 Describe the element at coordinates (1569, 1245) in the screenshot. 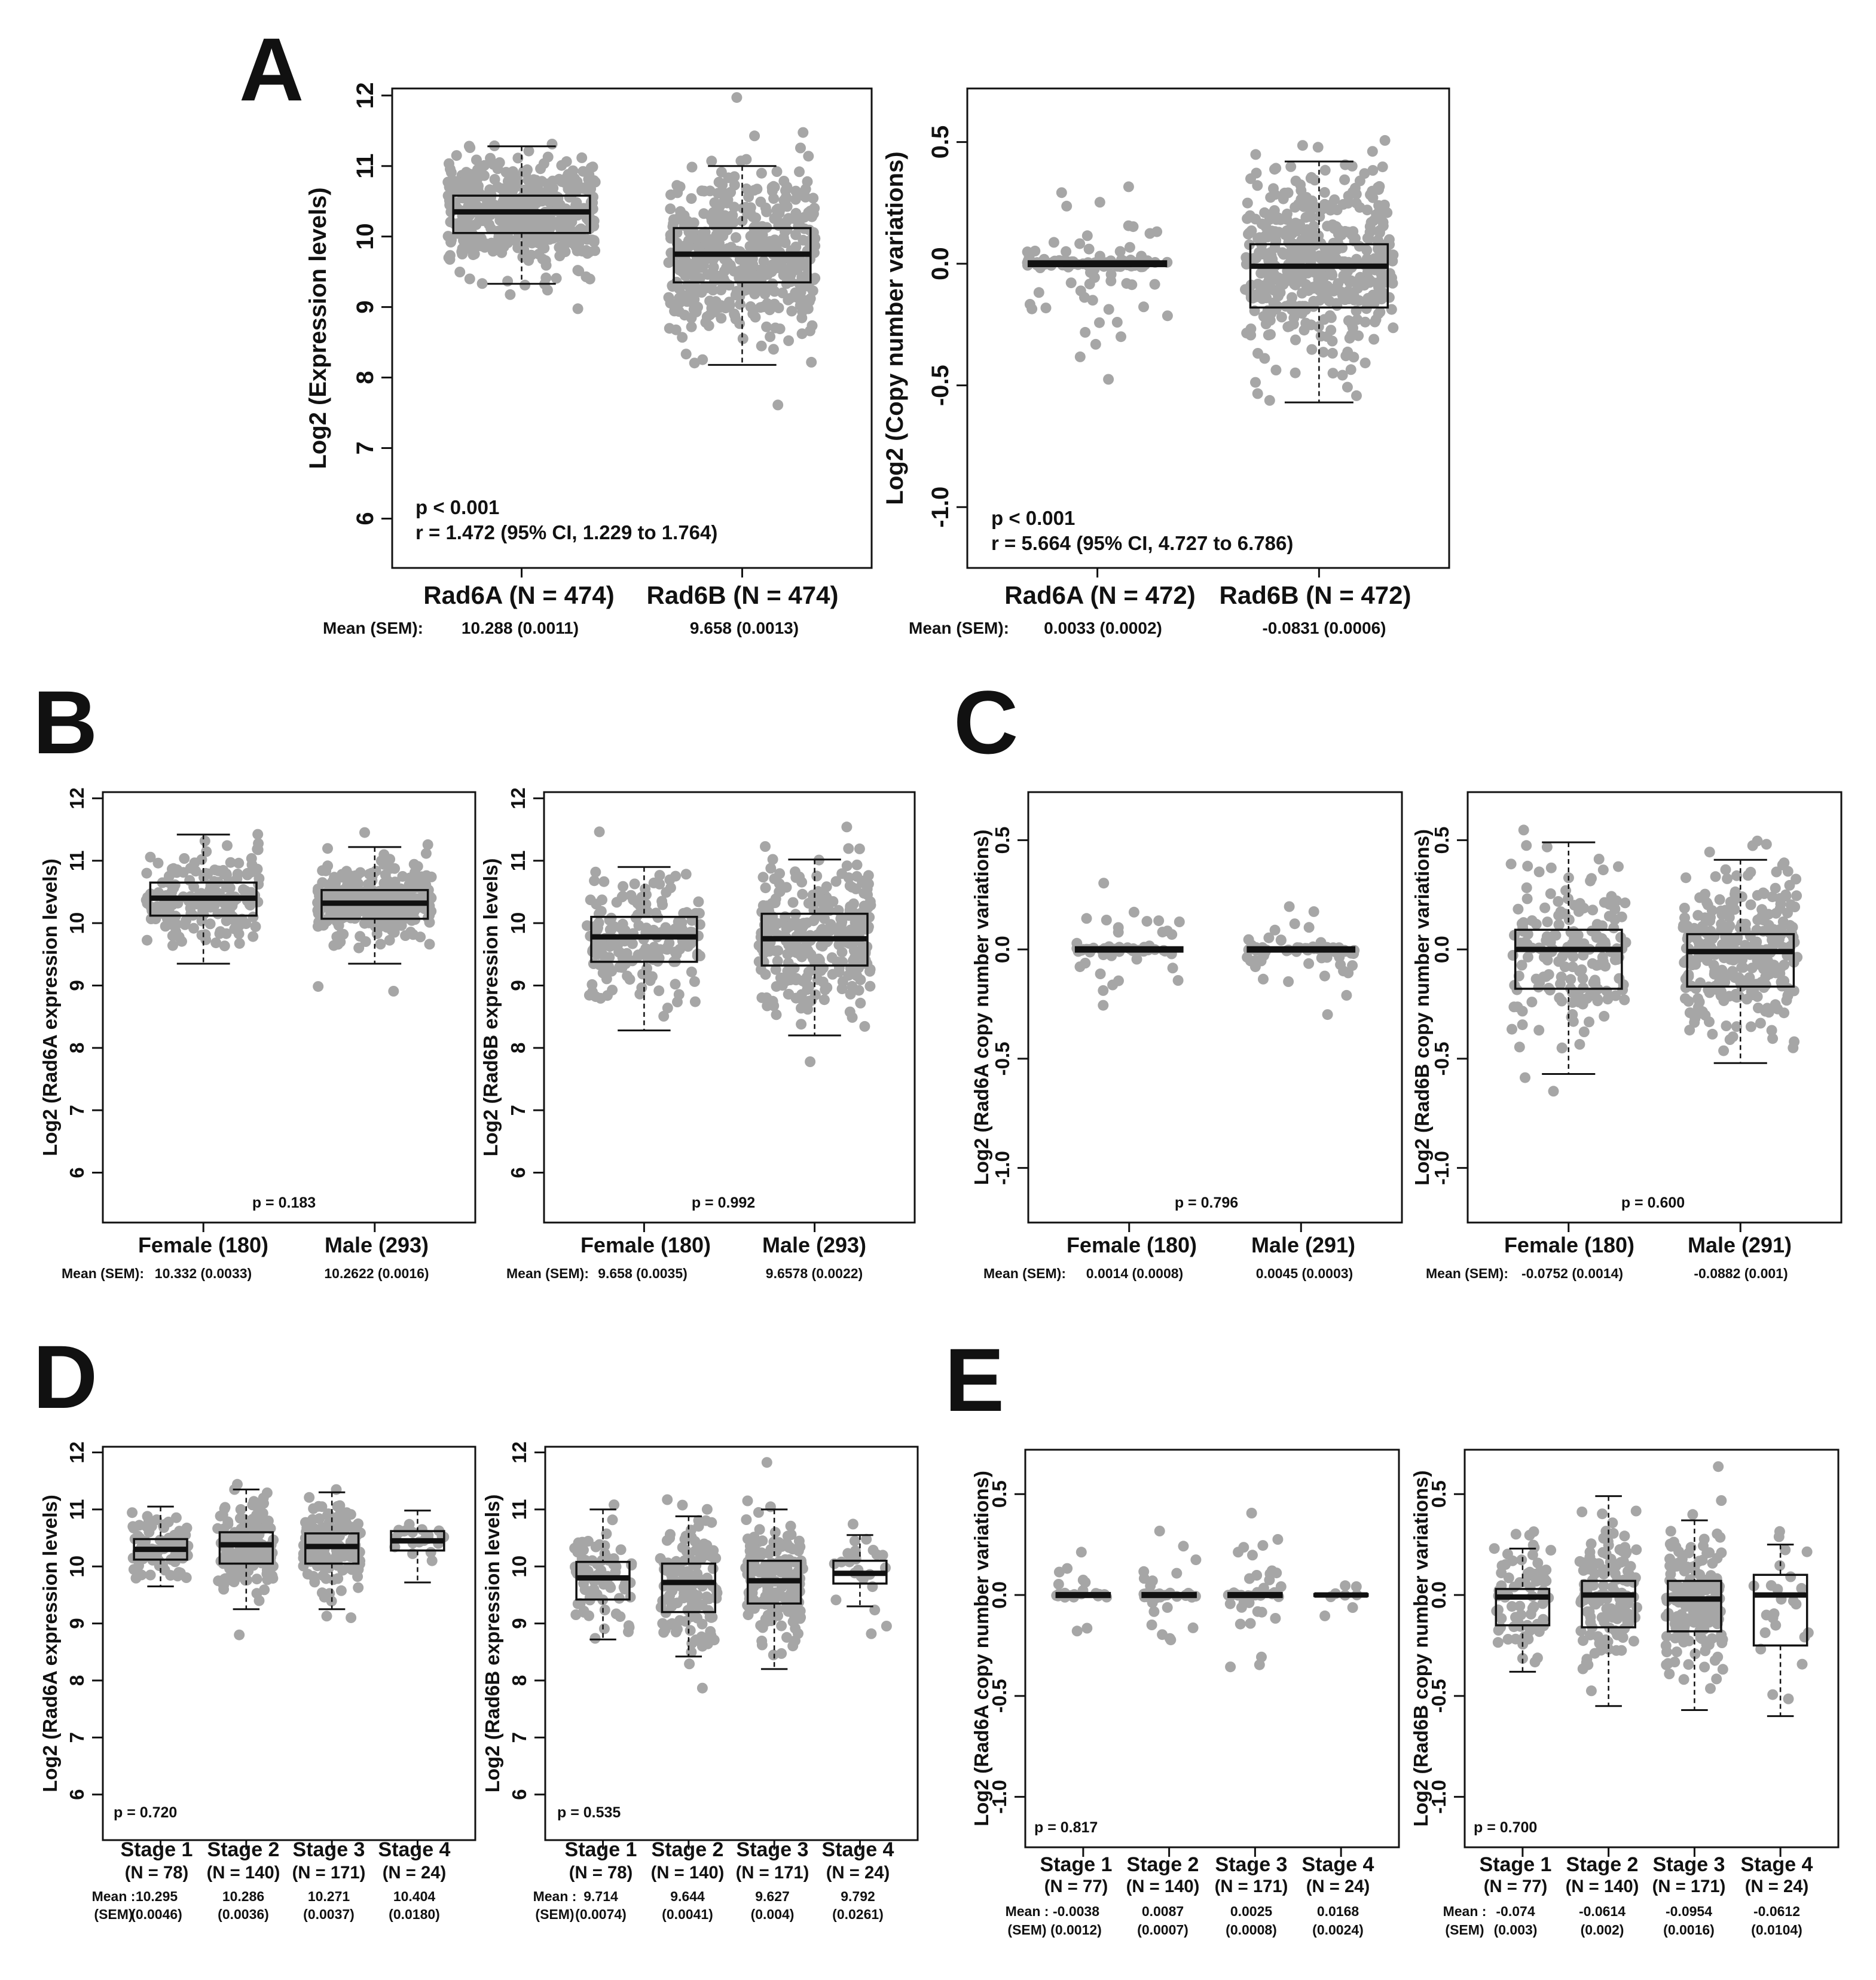

I see `x-category-label: Female (180)` at that location.